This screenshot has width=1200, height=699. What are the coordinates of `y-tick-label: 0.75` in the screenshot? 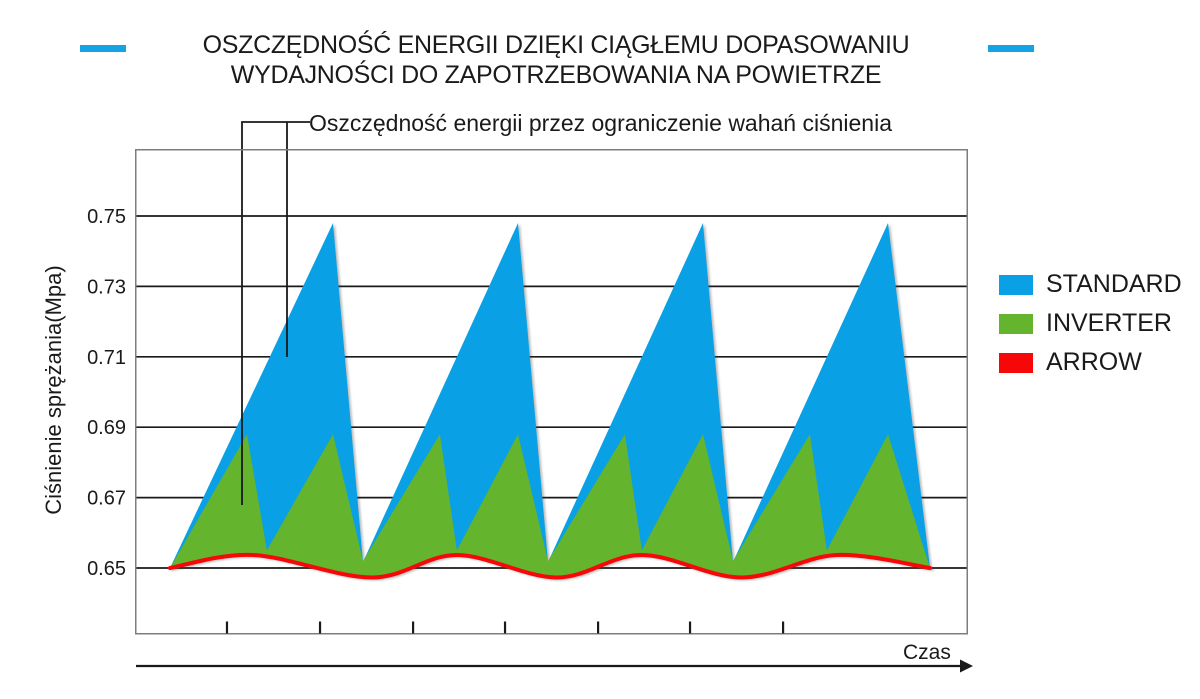 It's located at (106, 217).